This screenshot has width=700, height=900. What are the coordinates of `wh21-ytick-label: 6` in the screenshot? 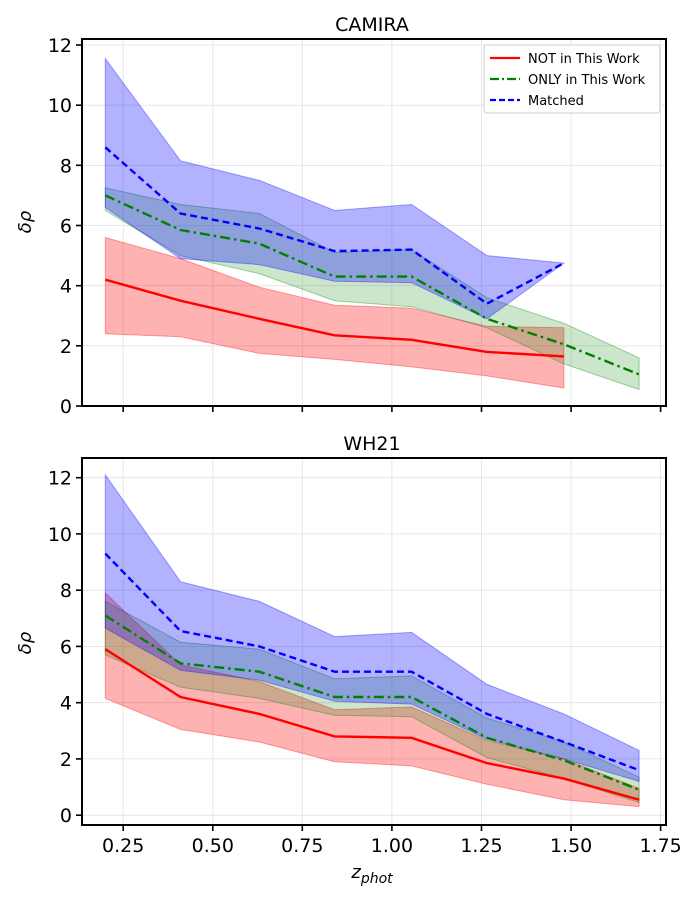 It's located at (66, 647).